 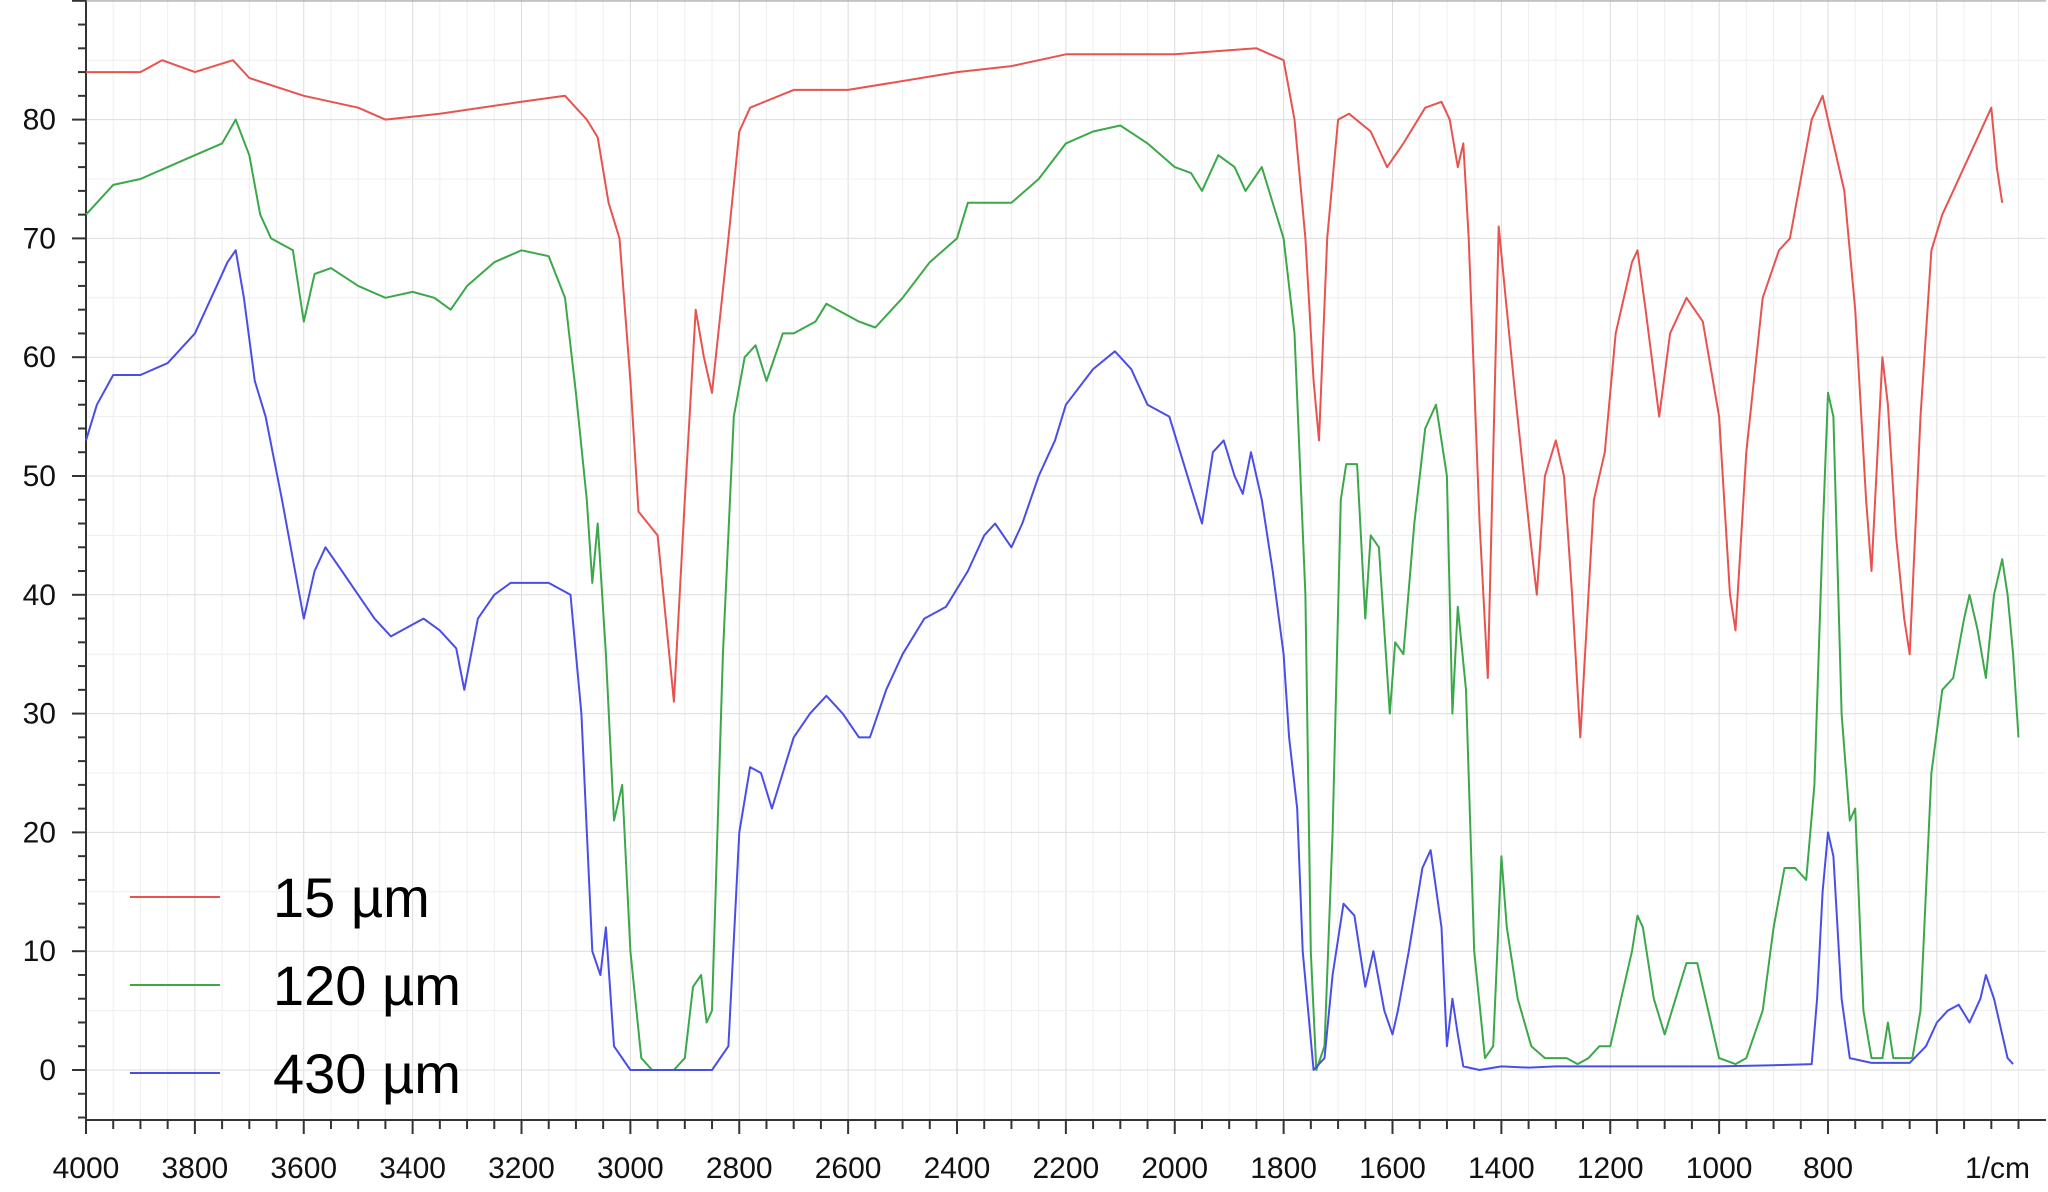 I want to click on legend-label: 15 µm, so click(x=351, y=897).